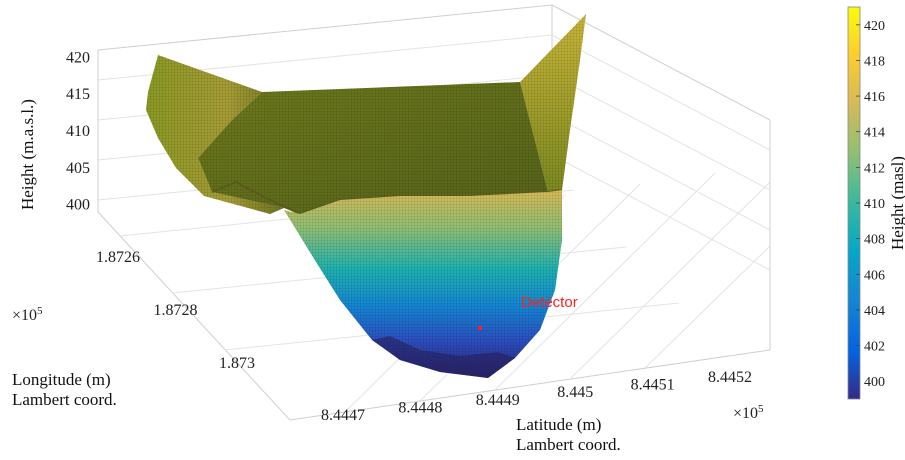  I want to click on colorbar-tick-label: 410, so click(874, 204).